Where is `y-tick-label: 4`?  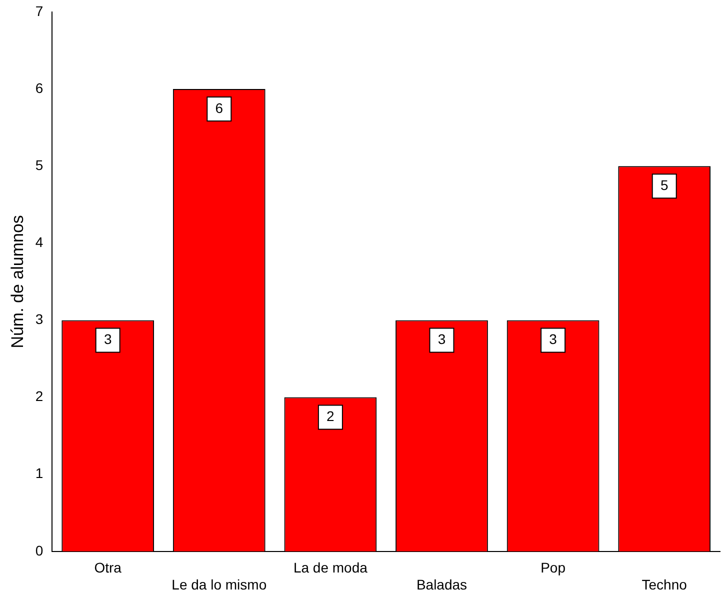
y-tick-label: 4 is located at coordinates (39, 242).